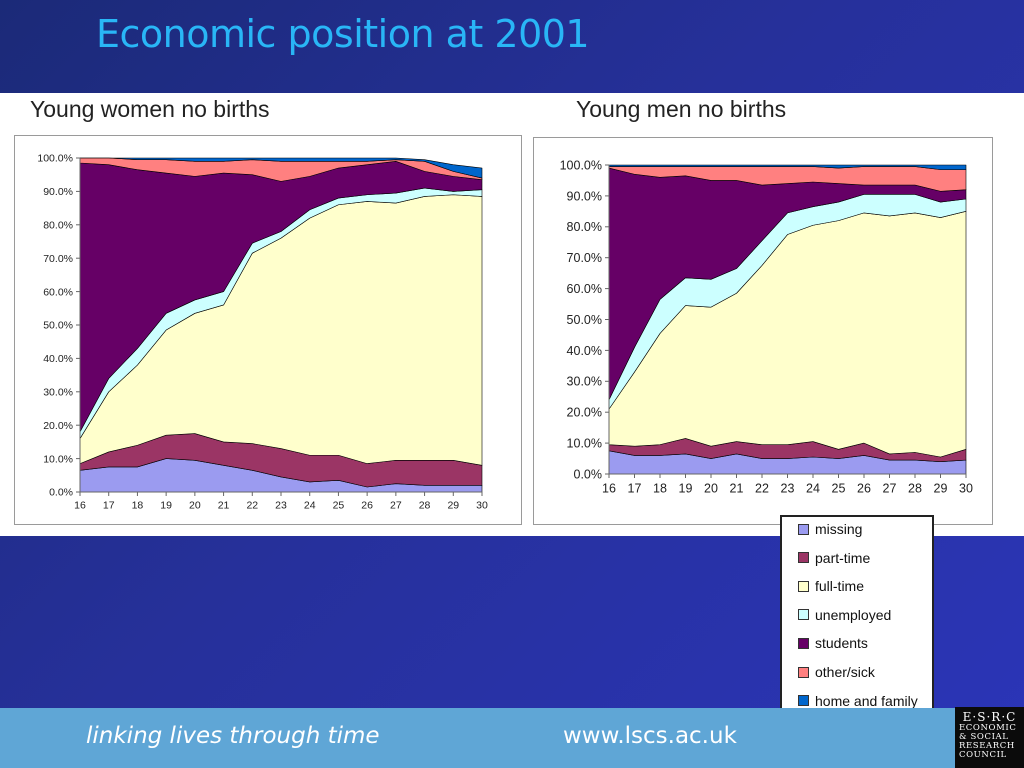  What do you see at coordinates (58, 459) in the screenshot?
I see `women-y-tick-label: 10.0%` at bounding box center [58, 459].